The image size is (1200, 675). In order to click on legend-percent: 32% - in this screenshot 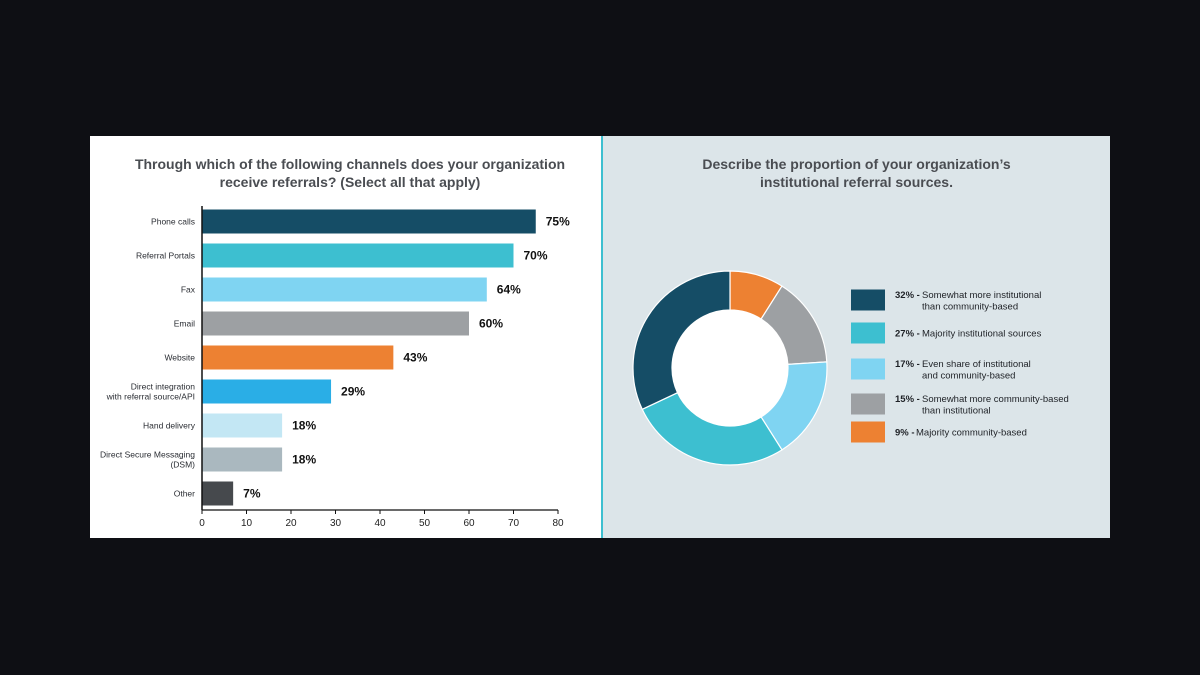, I will do `click(907, 295)`.